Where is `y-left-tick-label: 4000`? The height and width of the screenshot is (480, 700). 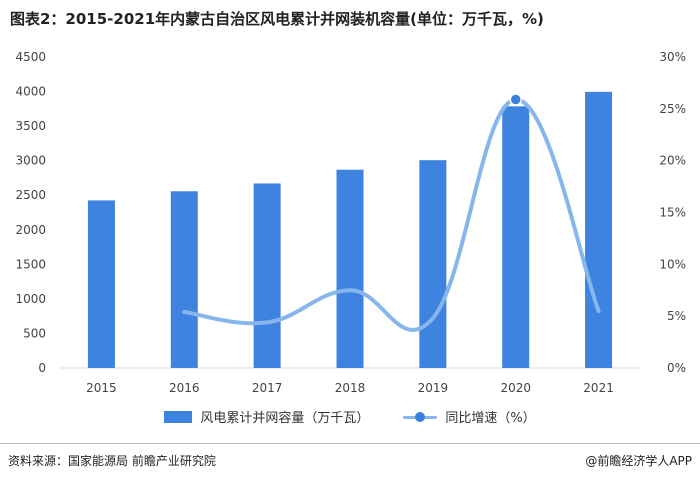
y-left-tick-label: 4000 is located at coordinates (30, 92).